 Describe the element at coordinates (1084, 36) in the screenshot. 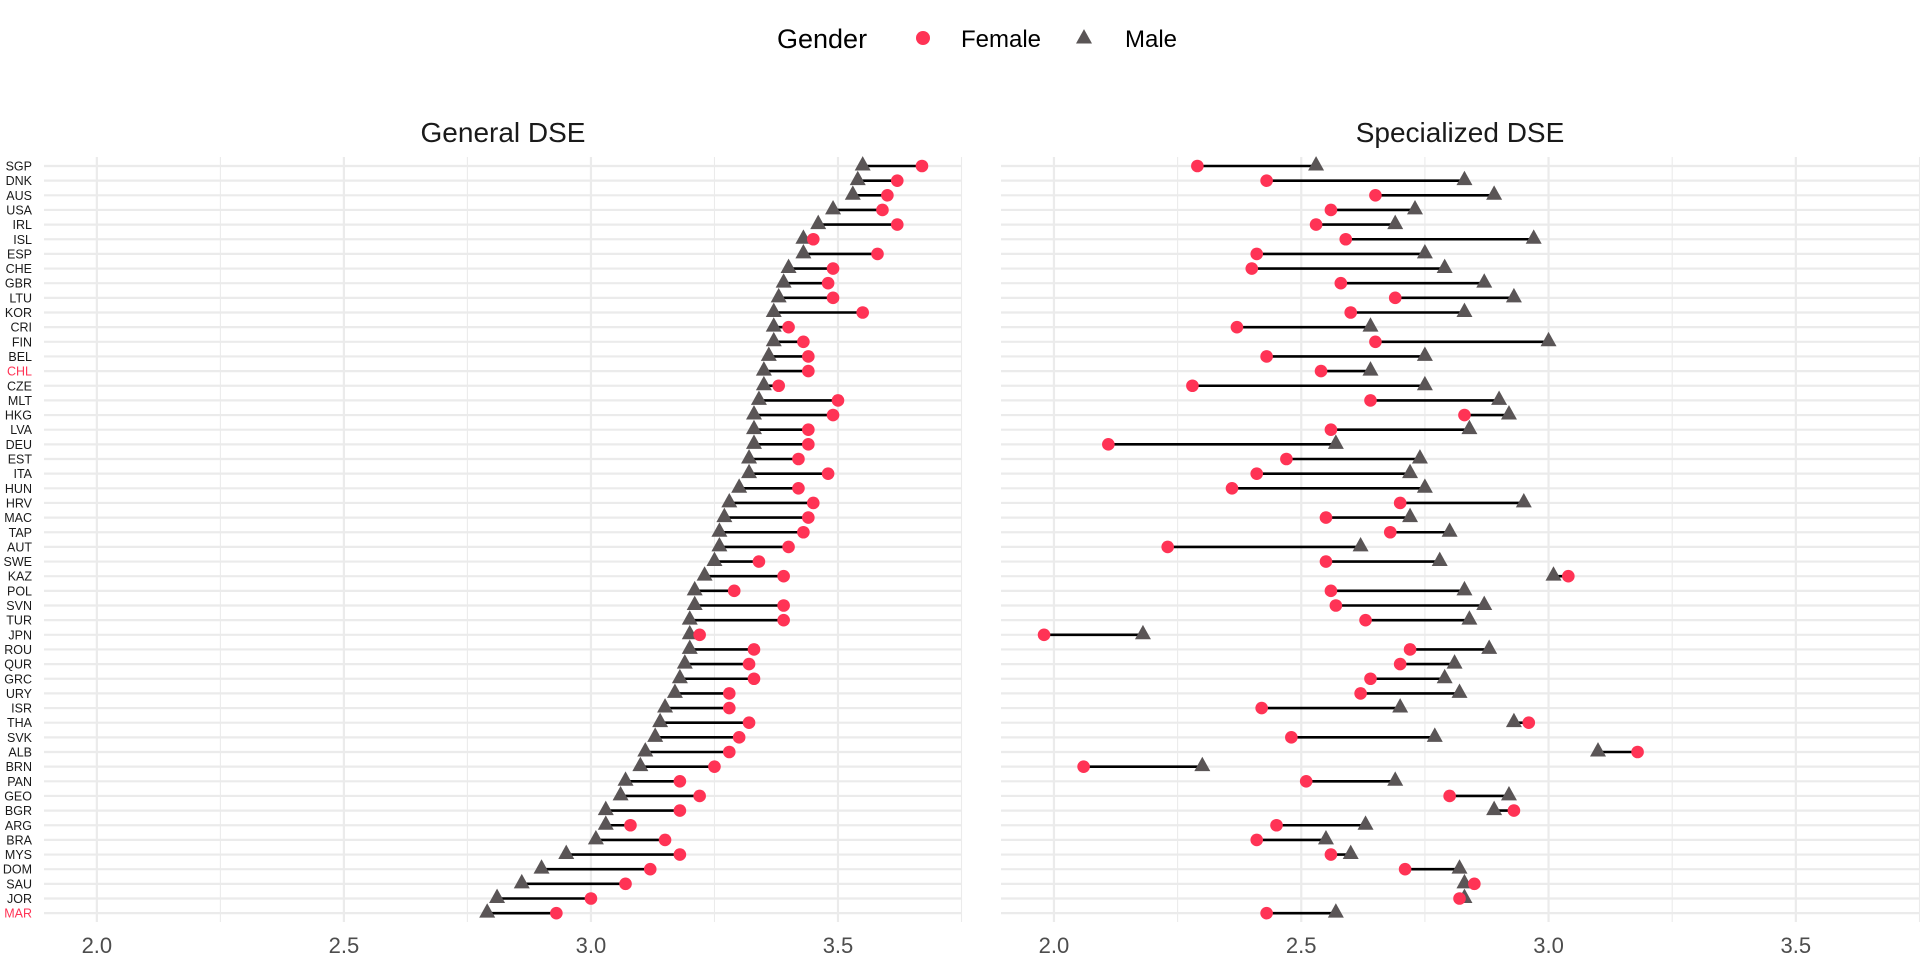

I see `legend-male-marker` at that location.